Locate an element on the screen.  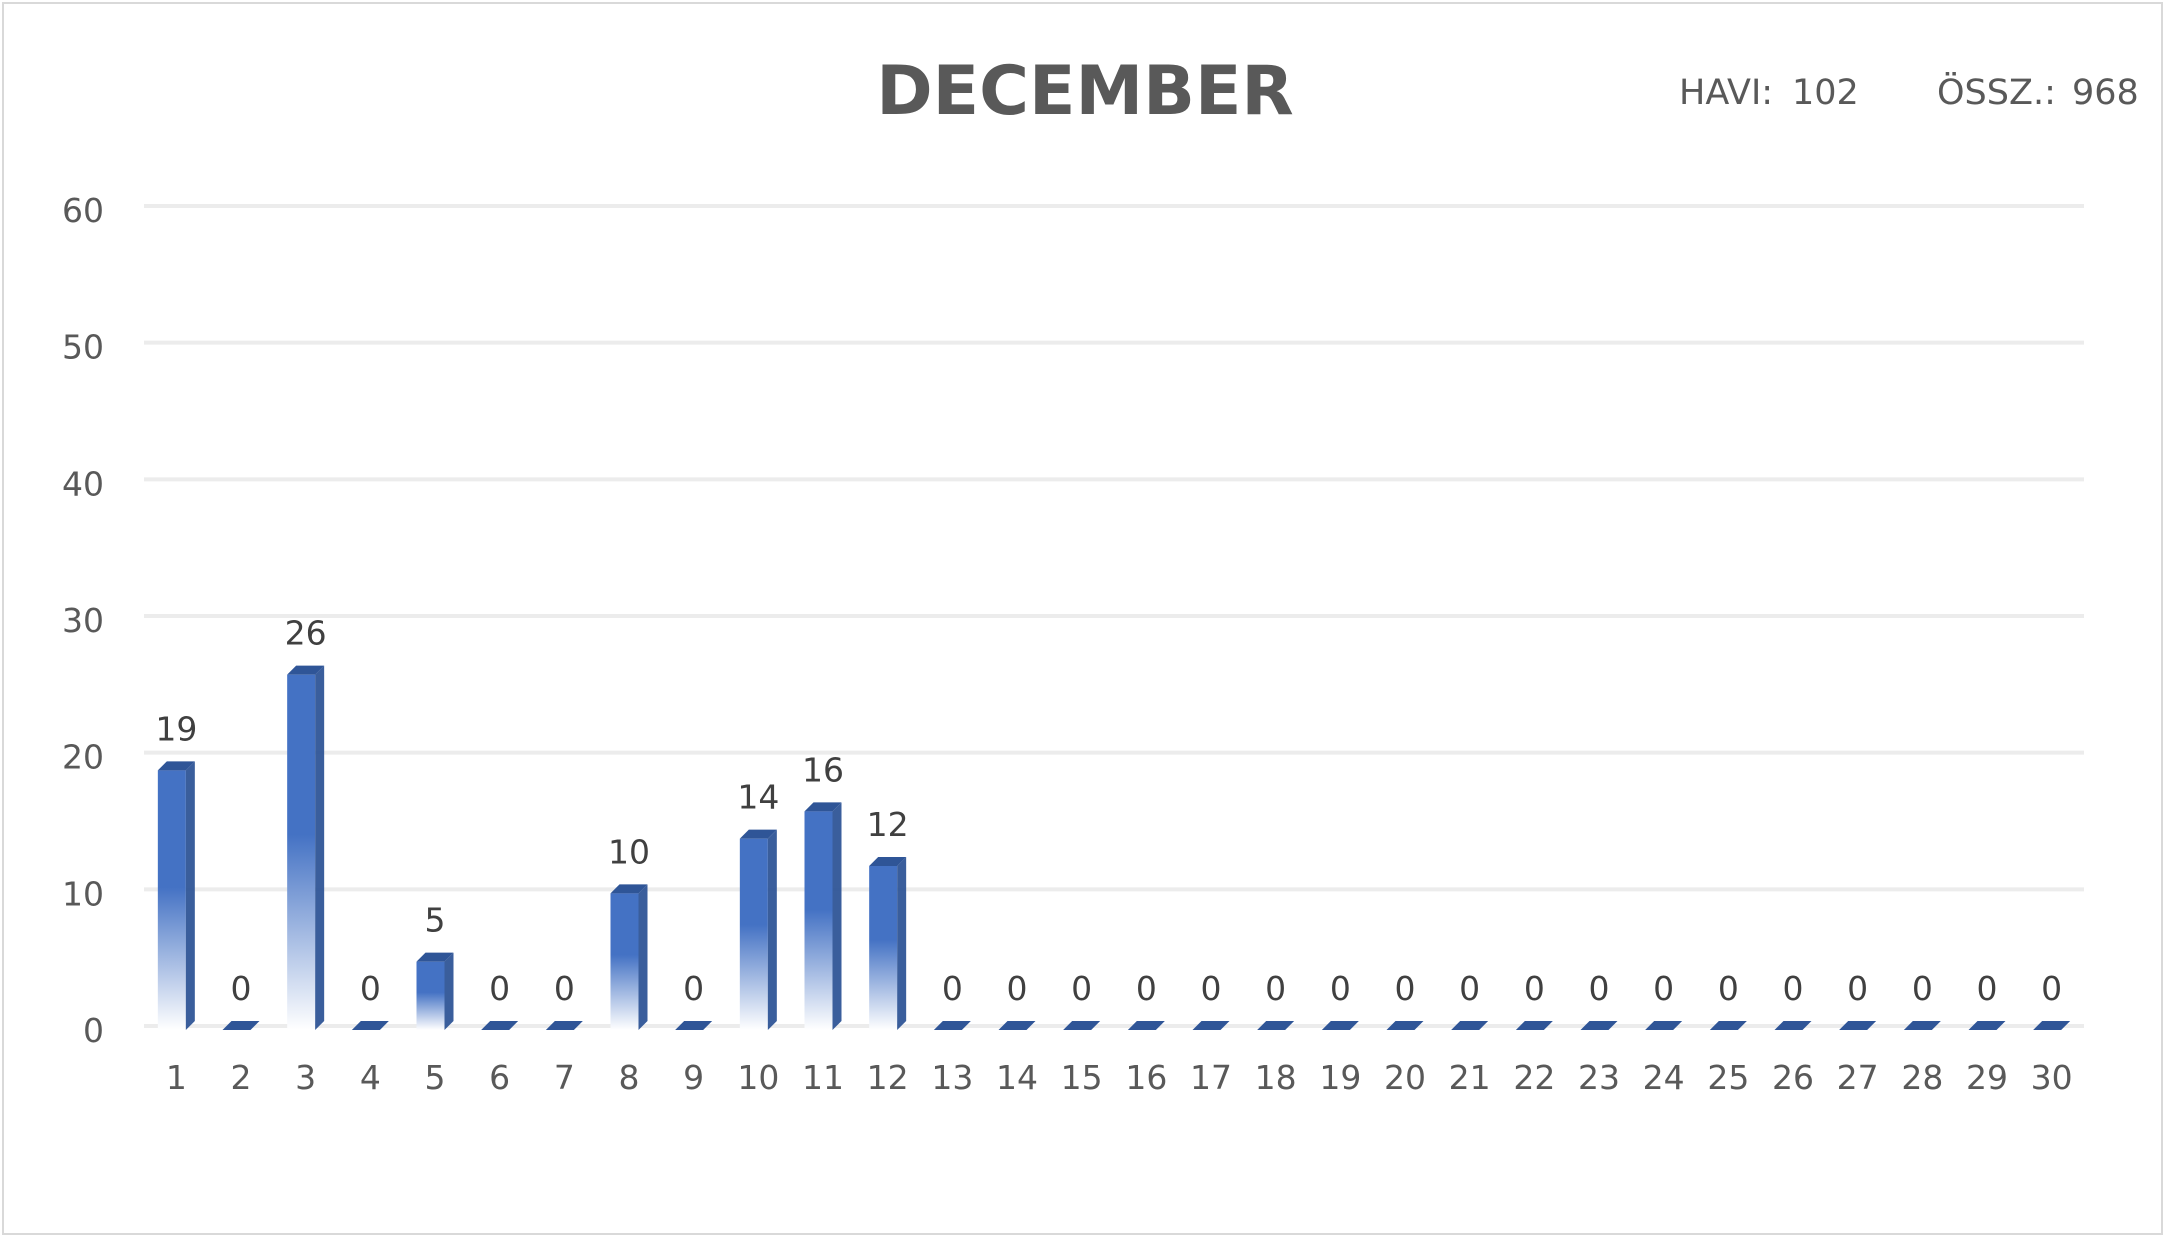
y-tick-label: 20 is located at coordinates (83, 757).